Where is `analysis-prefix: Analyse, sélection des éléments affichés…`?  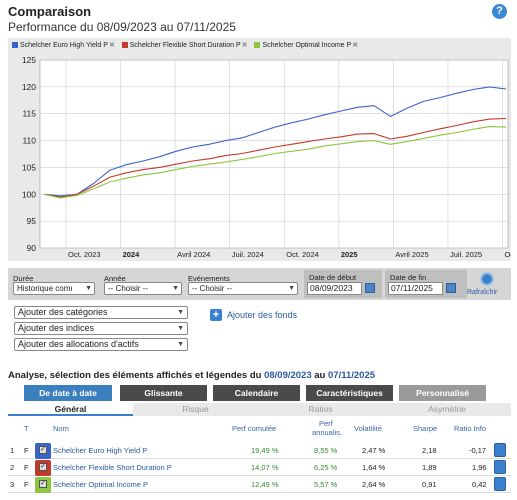
analysis-prefix: Analyse, sélection des éléments affichés… is located at coordinates (136, 375).